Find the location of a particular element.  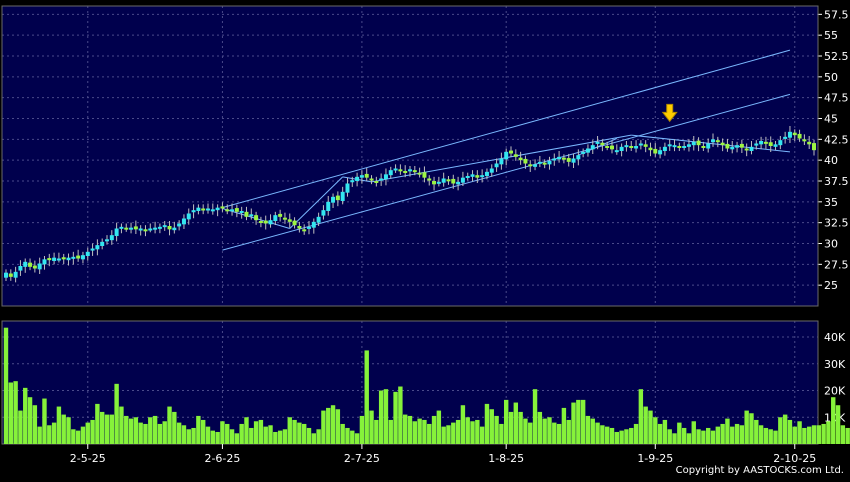

price-tick-label: 35 is located at coordinates (831, 202).